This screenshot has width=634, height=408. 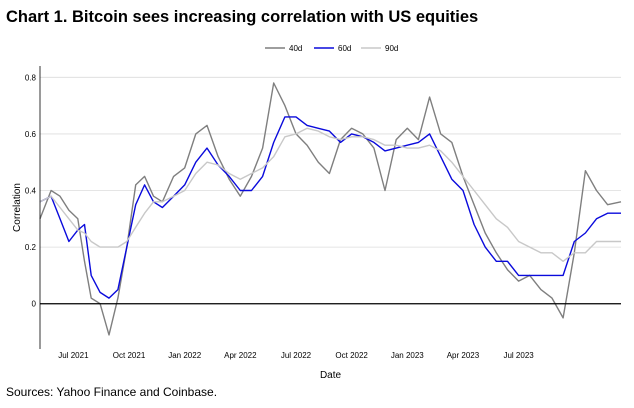 What do you see at coordinates (31, 191) in the screenshot?
I see `y-tick-label: 0.4` at bounding box center [31, 191].